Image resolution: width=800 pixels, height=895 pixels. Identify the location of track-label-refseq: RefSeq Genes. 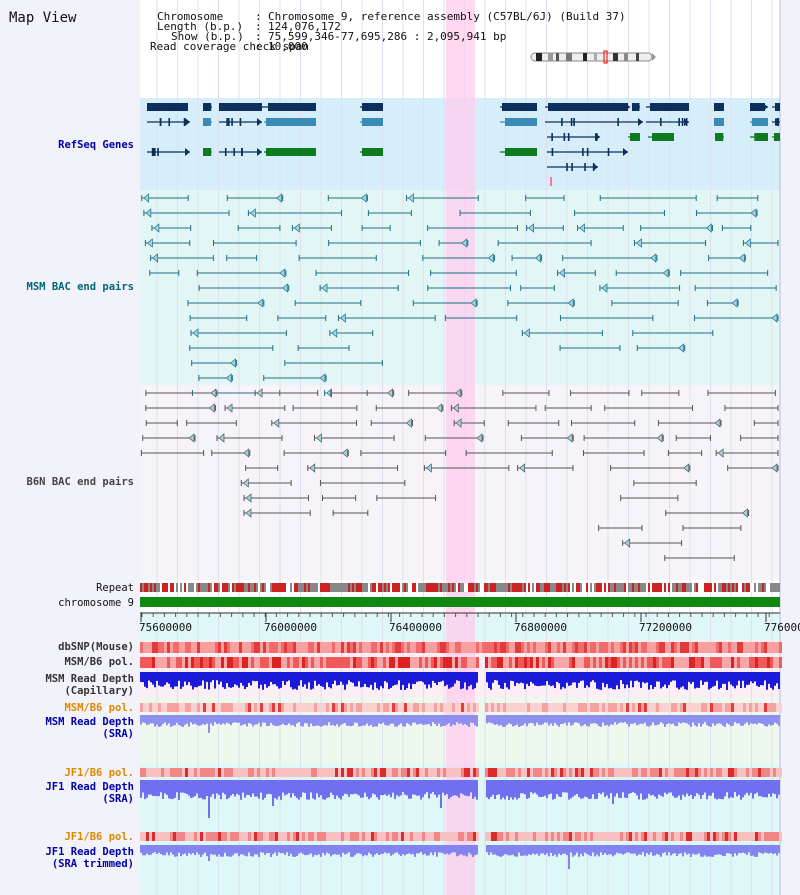
(96, 145).